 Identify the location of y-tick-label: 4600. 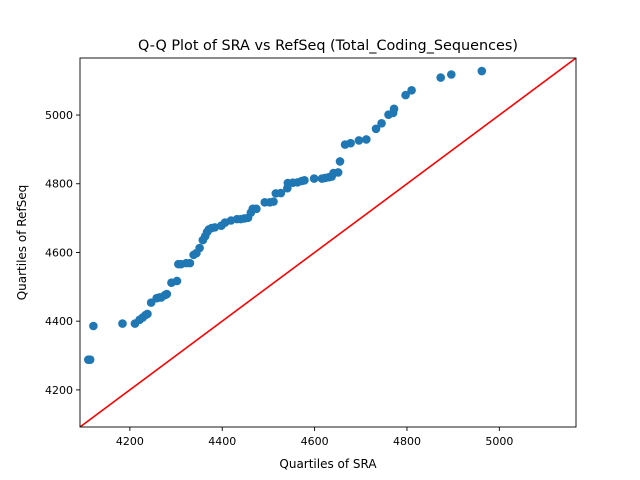
(59, 252).